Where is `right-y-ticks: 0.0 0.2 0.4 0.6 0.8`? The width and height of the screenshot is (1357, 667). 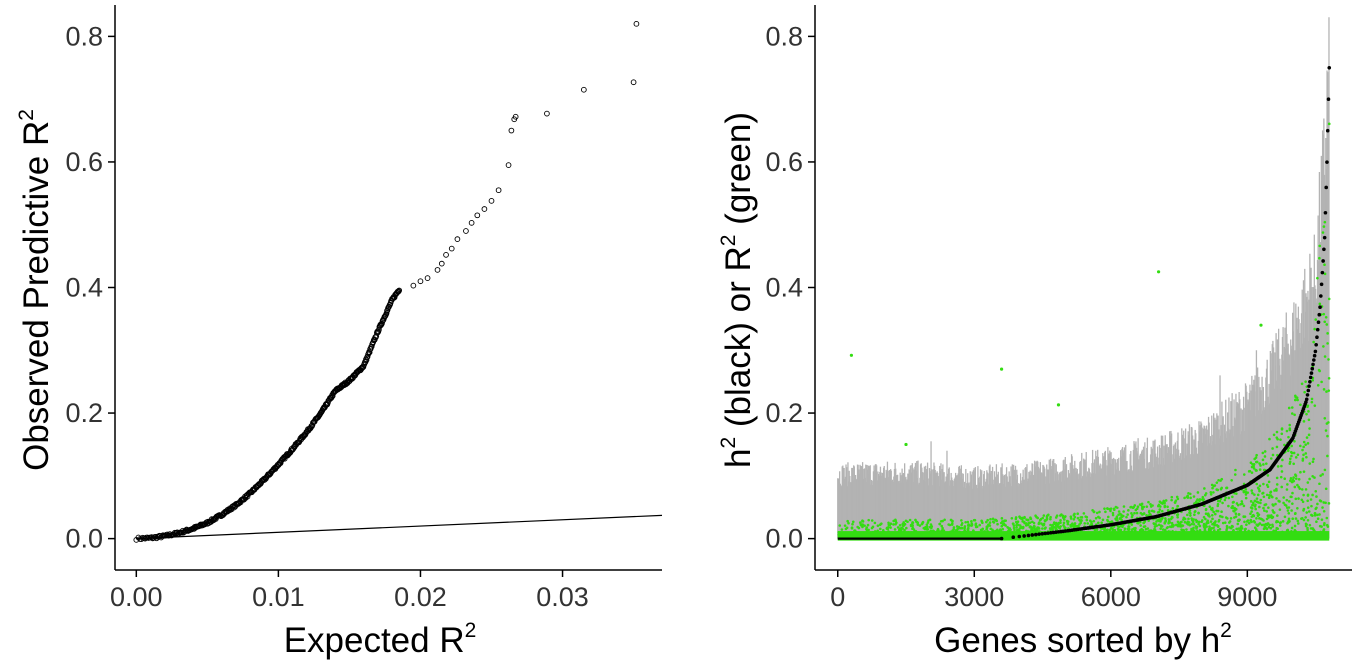
right-y-ticks: 0.0 0.2 0.4 0.6 0.8 is located at coordinates (790, 287).